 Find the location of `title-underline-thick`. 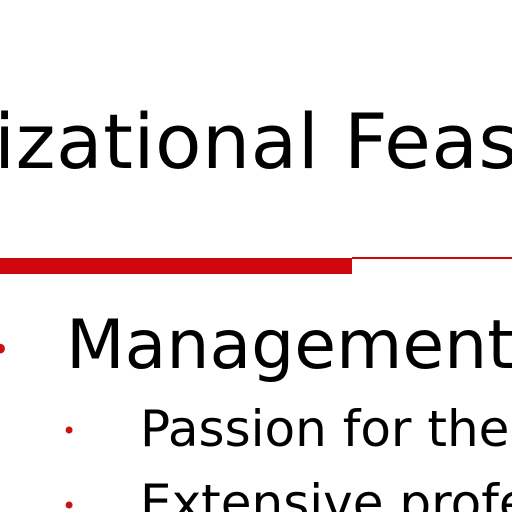

title-underline-thick is located at coordinates (176, 266).